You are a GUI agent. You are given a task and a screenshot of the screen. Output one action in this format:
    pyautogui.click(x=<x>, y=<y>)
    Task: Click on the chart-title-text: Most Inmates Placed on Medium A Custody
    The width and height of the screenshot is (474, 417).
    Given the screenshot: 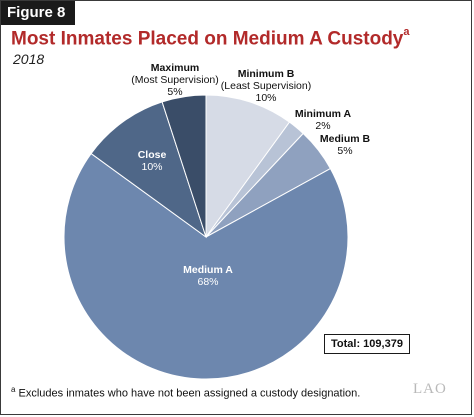 What is the action you would take?
    pyautogui.click(x=207, y=39)
    